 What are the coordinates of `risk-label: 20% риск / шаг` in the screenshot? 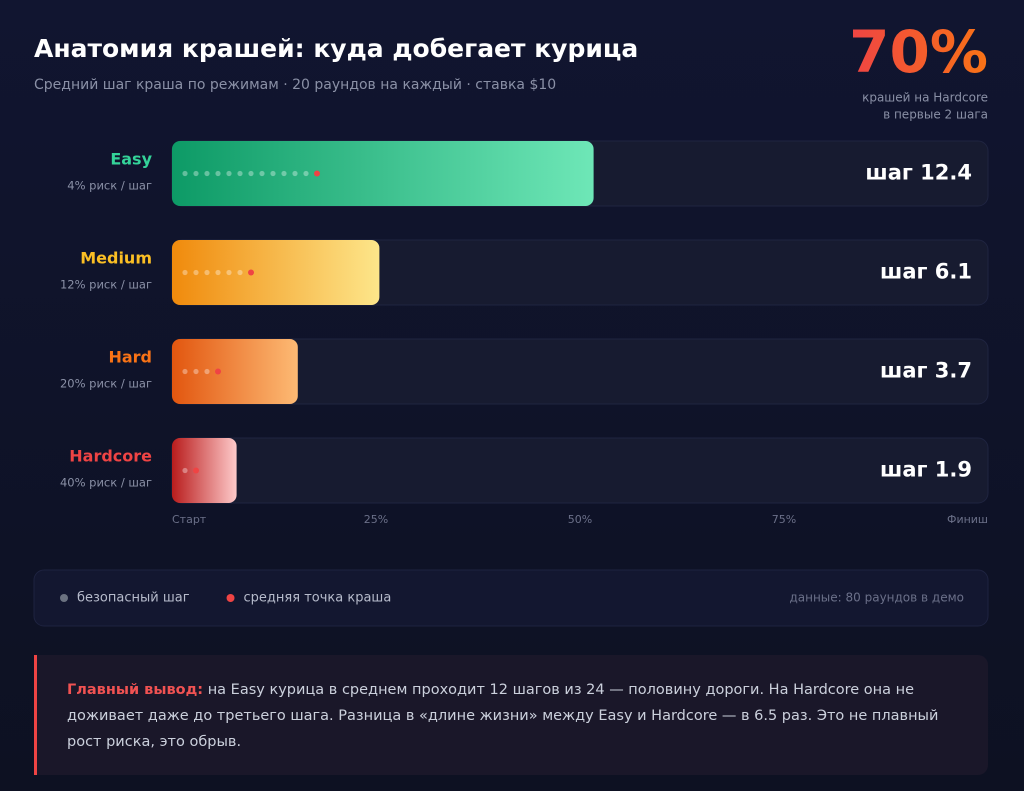 It's located at (106, 384).